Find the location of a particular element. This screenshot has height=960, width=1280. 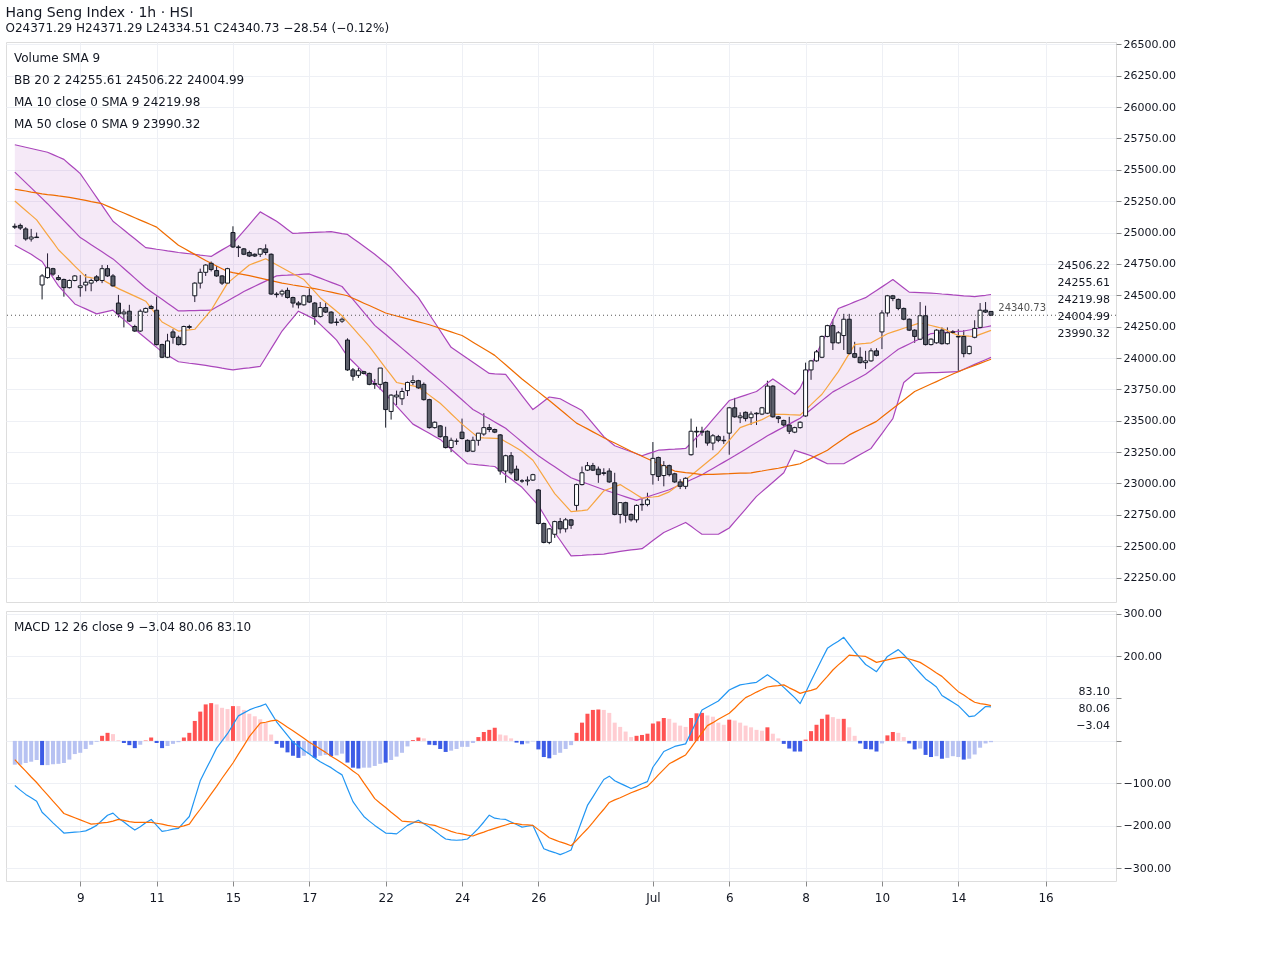

x-tick-label: 10 is located at coordinates (882, 897).